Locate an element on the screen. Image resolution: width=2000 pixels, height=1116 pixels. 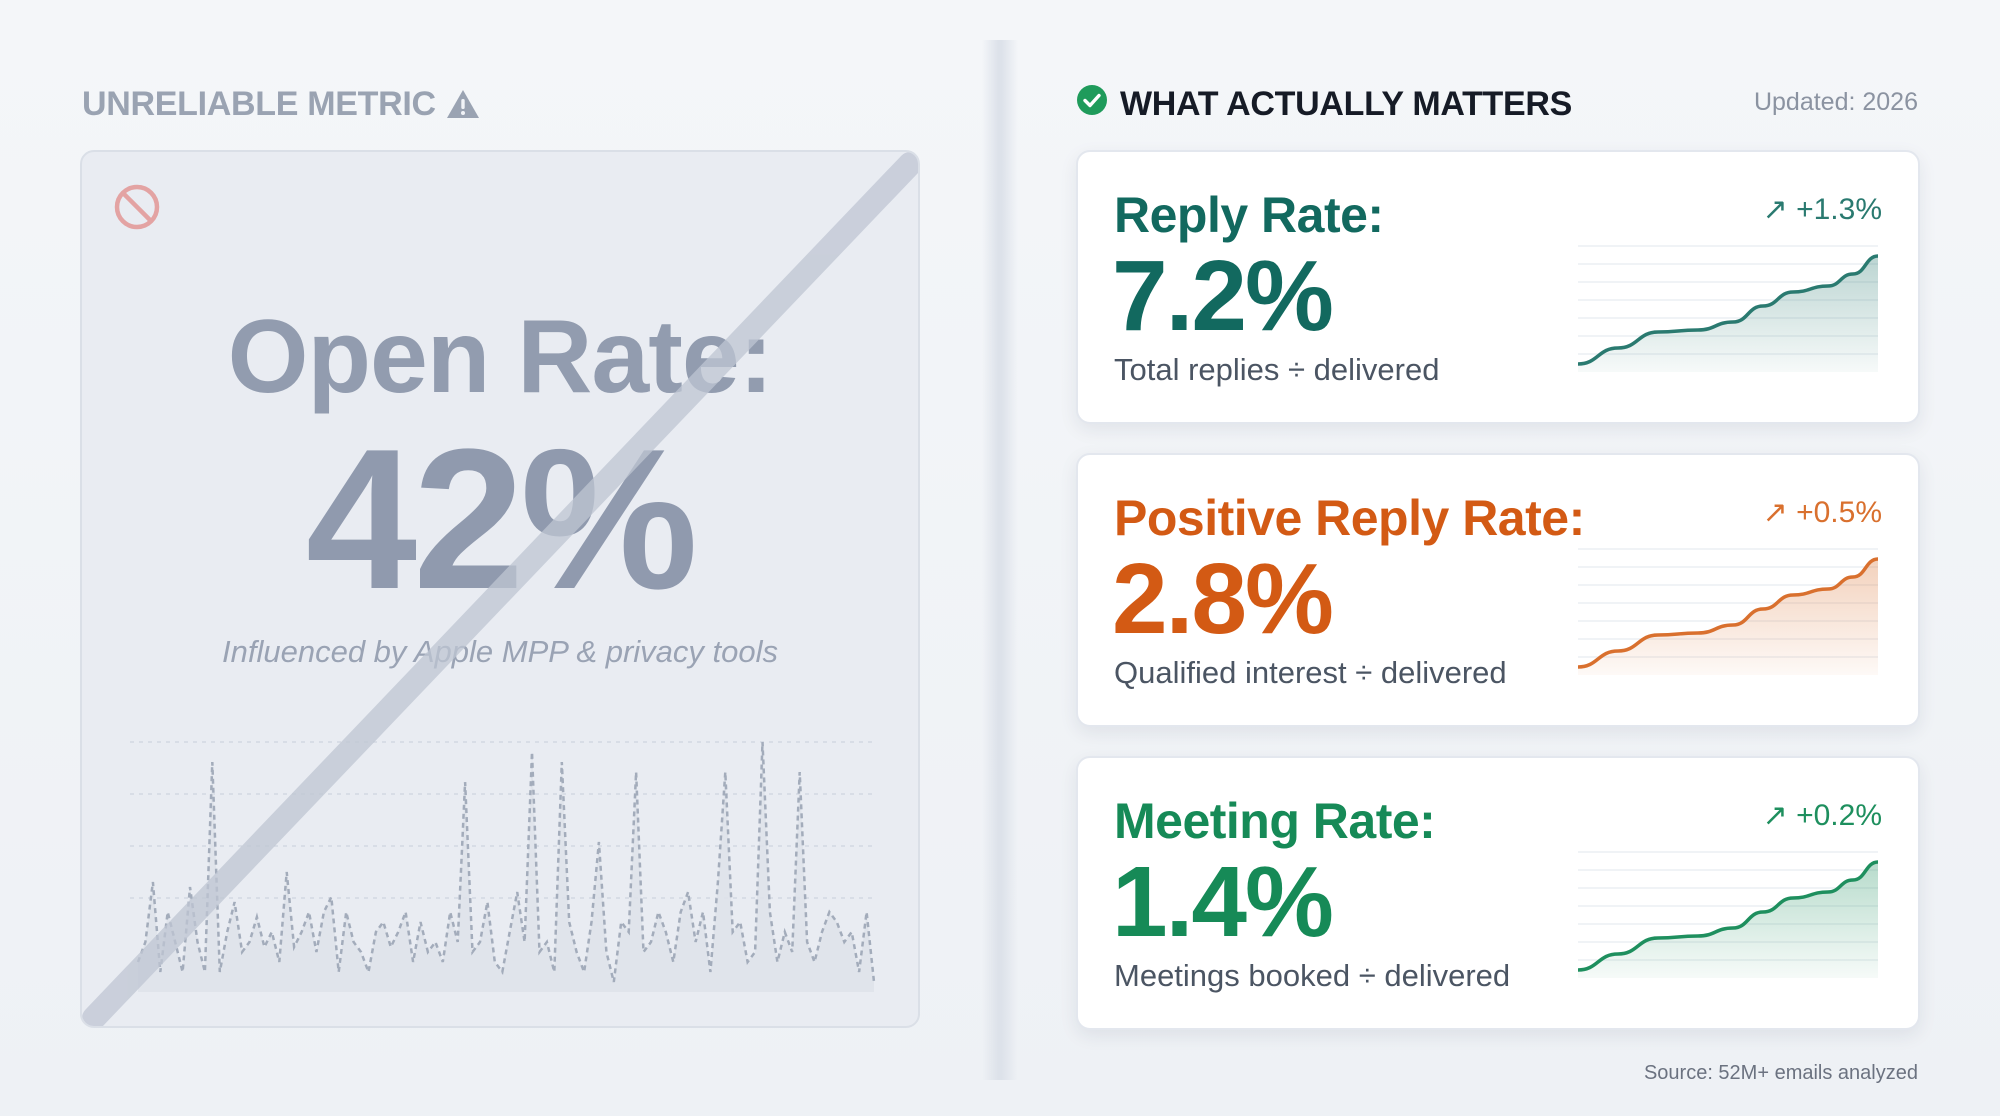
metric-value: 2.8% is located at coordinates (1223, 599).